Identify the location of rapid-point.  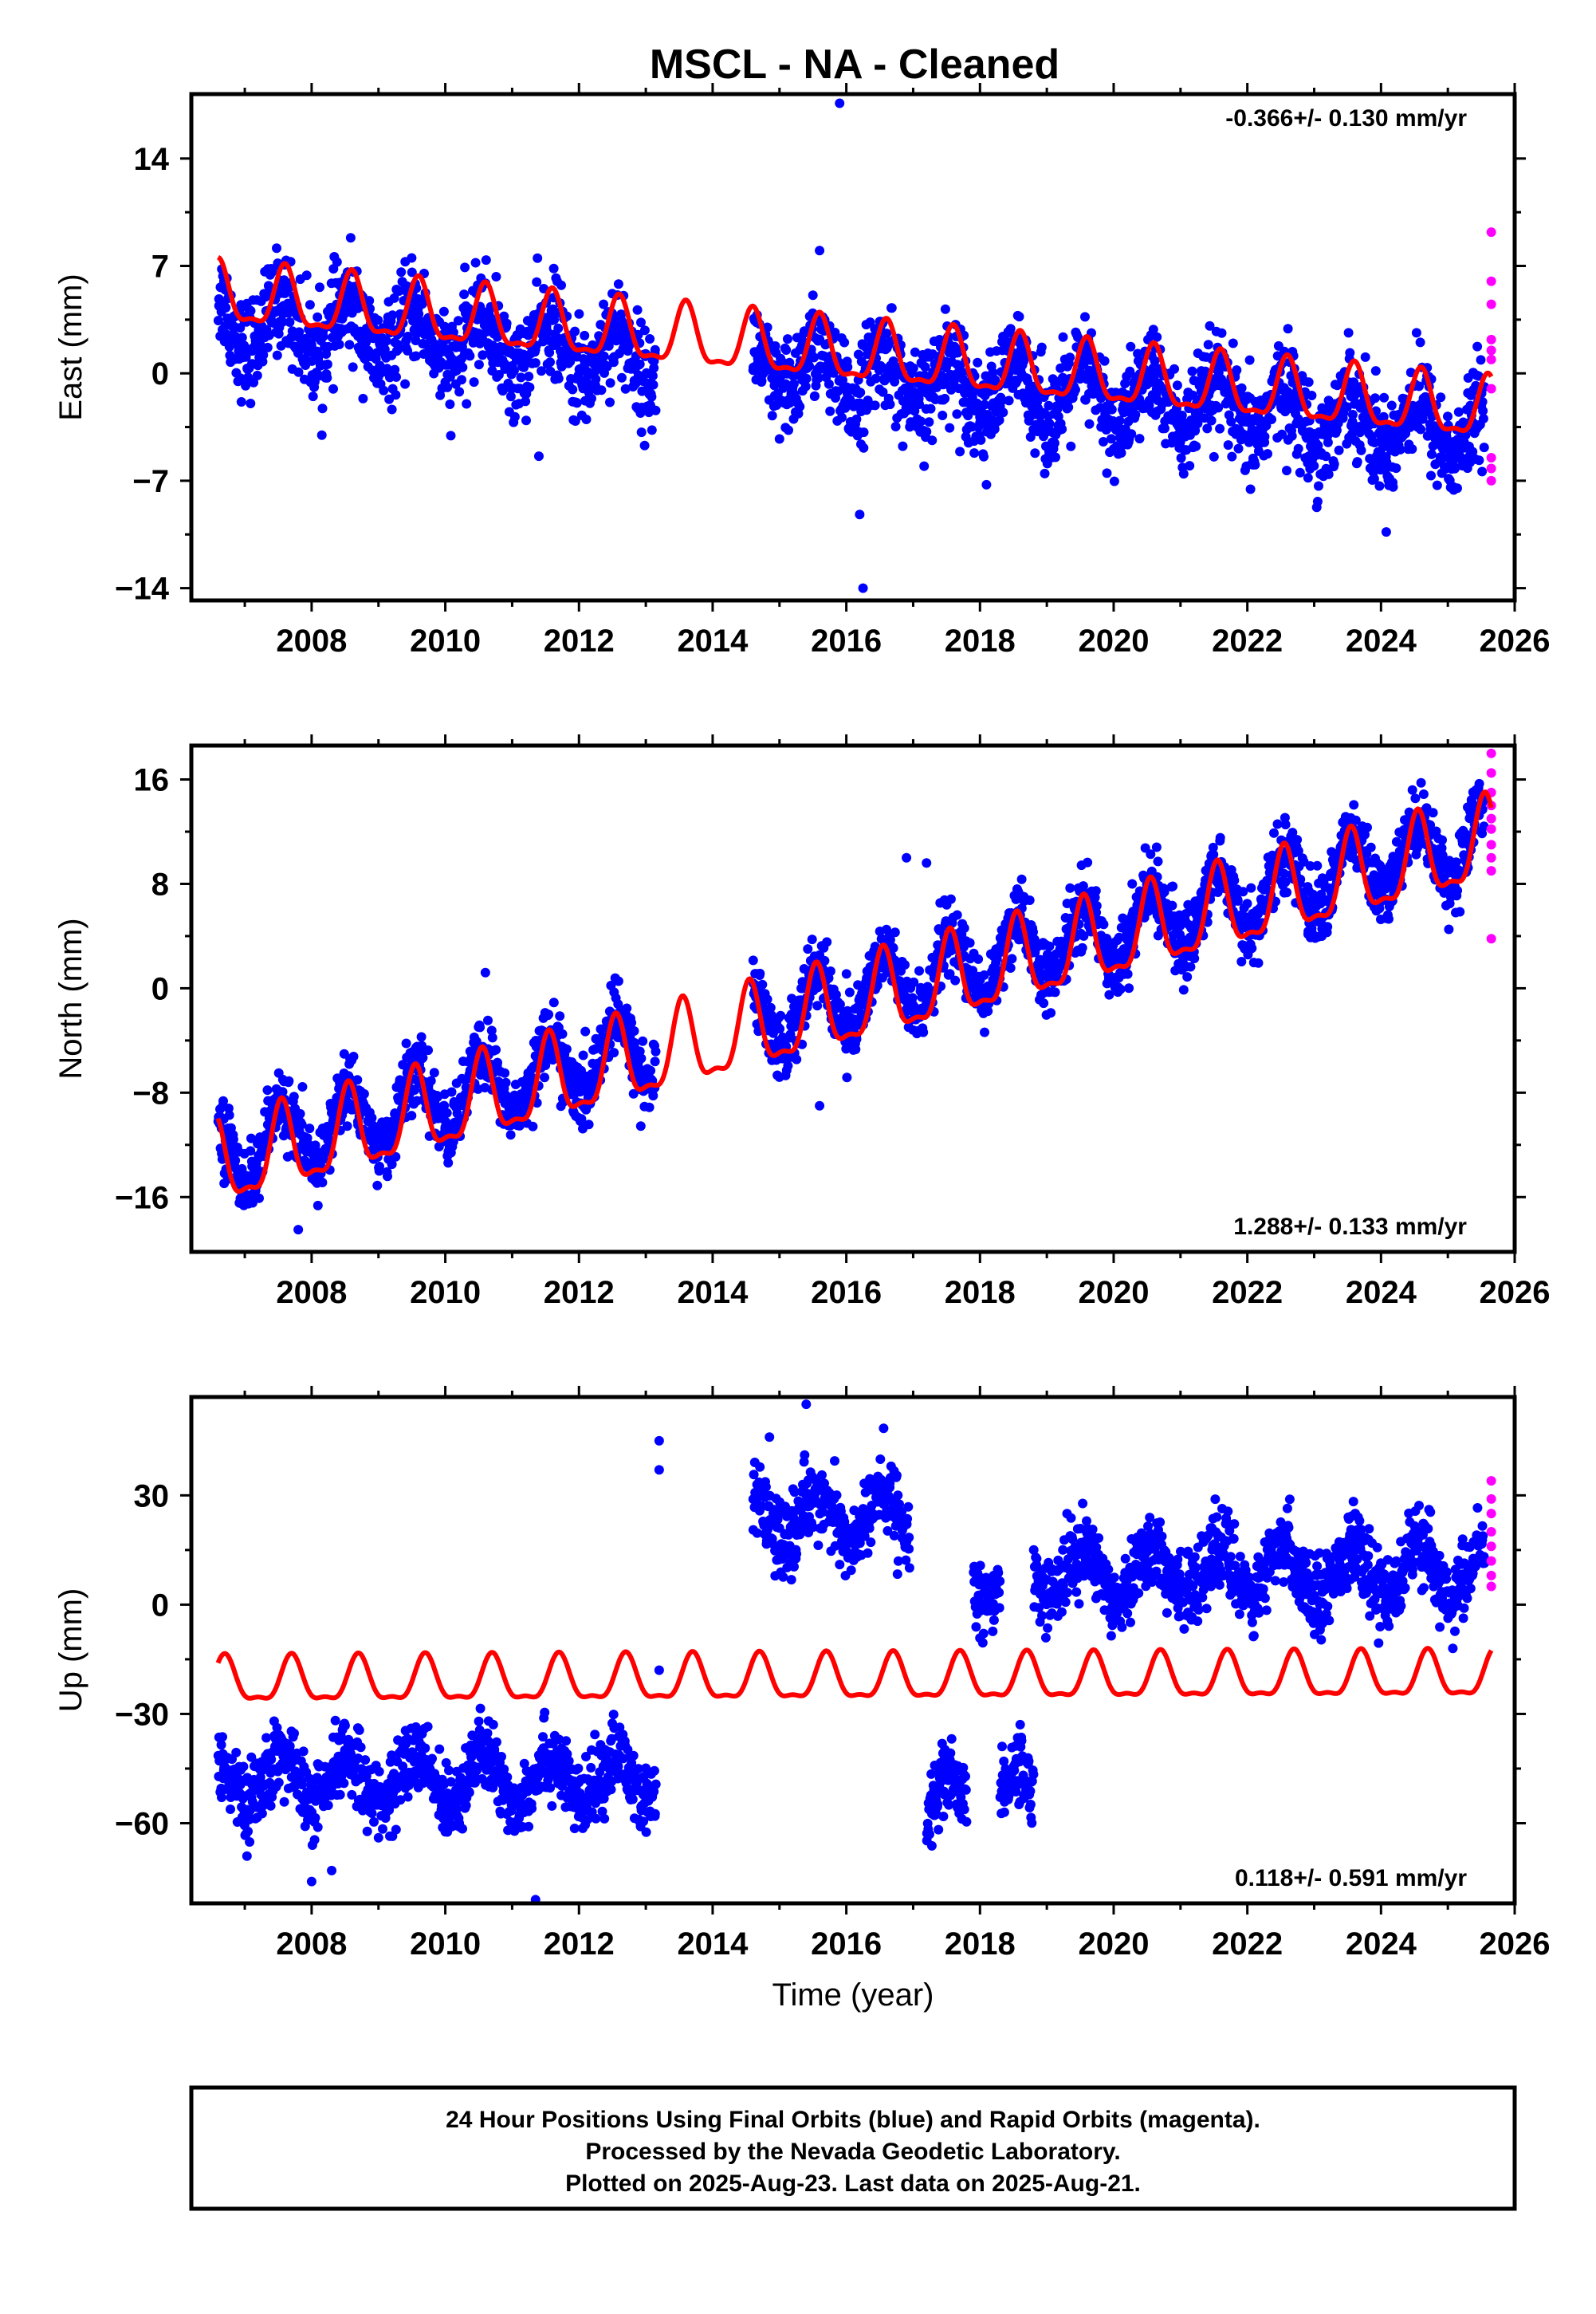
(1491, 359).